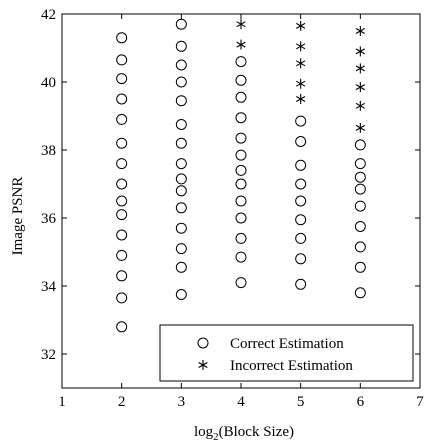 The width and height of the screenshot is (426, 442). Describe the element at coordinates (48, 151) in the screenshot. I see `y-tick-label: 38` at that location.